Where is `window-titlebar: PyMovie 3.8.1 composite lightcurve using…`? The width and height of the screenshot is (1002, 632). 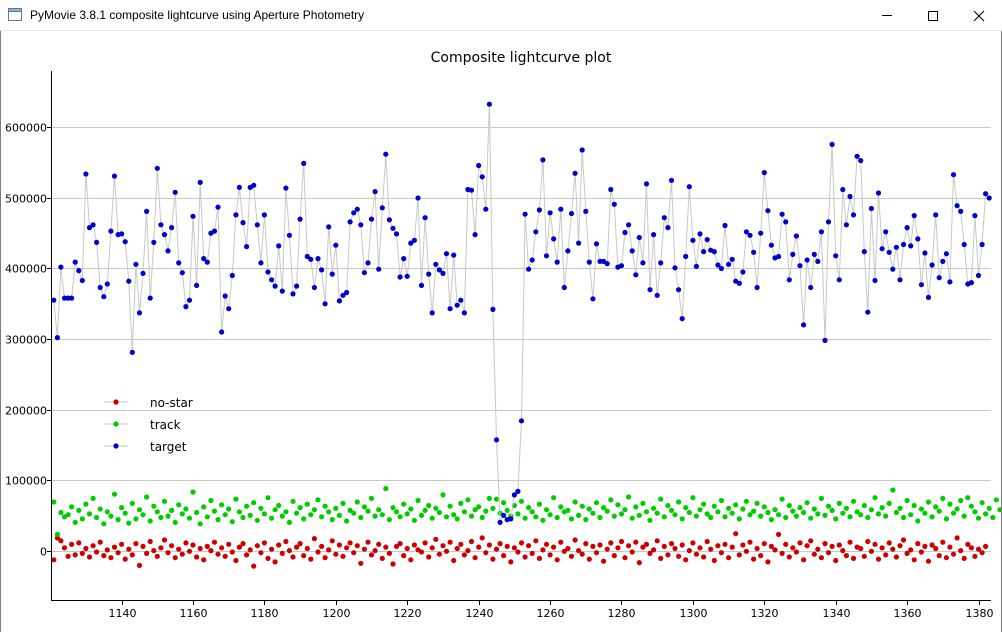
window-titlebar: PyMovie 3.8.1 composite lightcurve using… is located at coordinates (501, 15).